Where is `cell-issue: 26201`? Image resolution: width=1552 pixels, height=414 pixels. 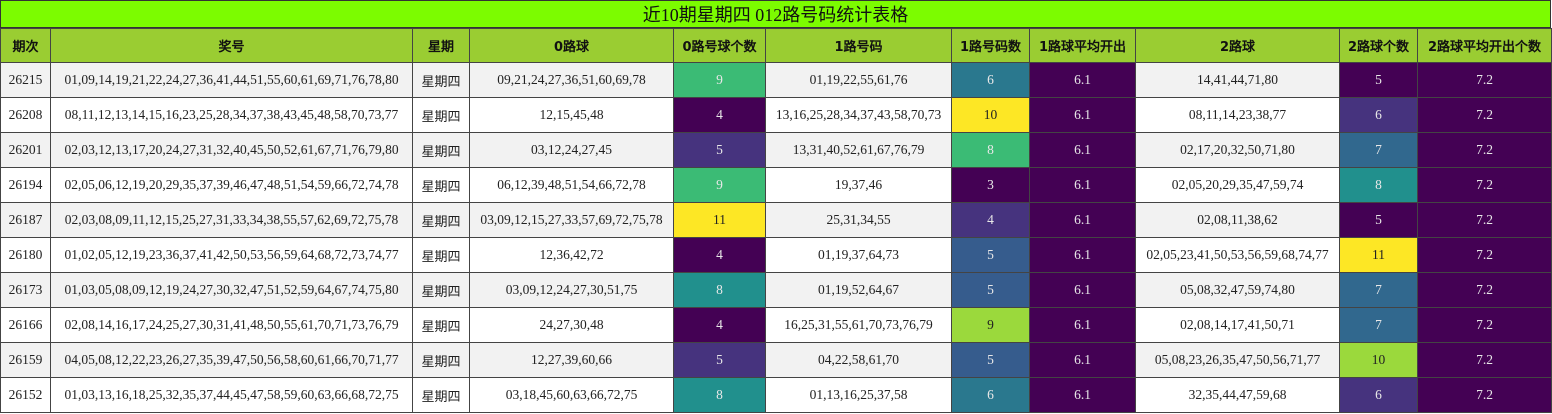
cell-issue: 26201 is located at coordinates (25, 150).